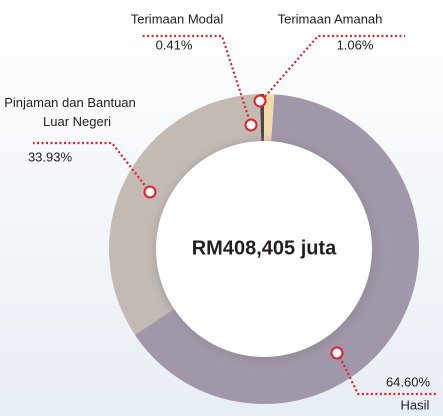  What do you see at coordinates (70, 112) in the screenshot?
I see `category-label: Pinjaman dan Bantuan Luar Negeri` at bounding box center [70, 112].